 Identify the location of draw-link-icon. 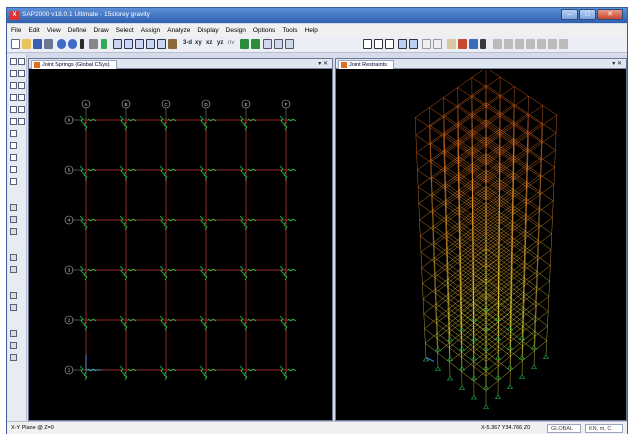
(21, 73).